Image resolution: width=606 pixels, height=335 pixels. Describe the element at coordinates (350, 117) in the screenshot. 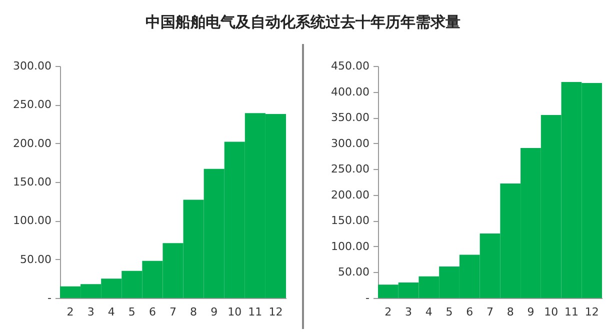

I see `y-tick-label: 350.00` at that location.